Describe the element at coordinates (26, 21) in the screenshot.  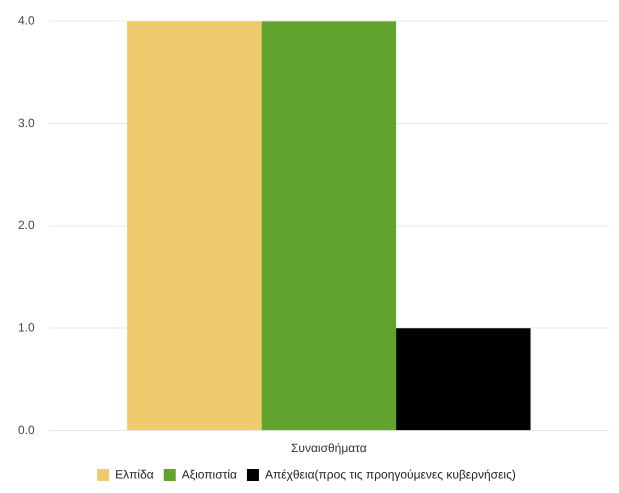
I see `y-tick-label: 4.0` at that location.